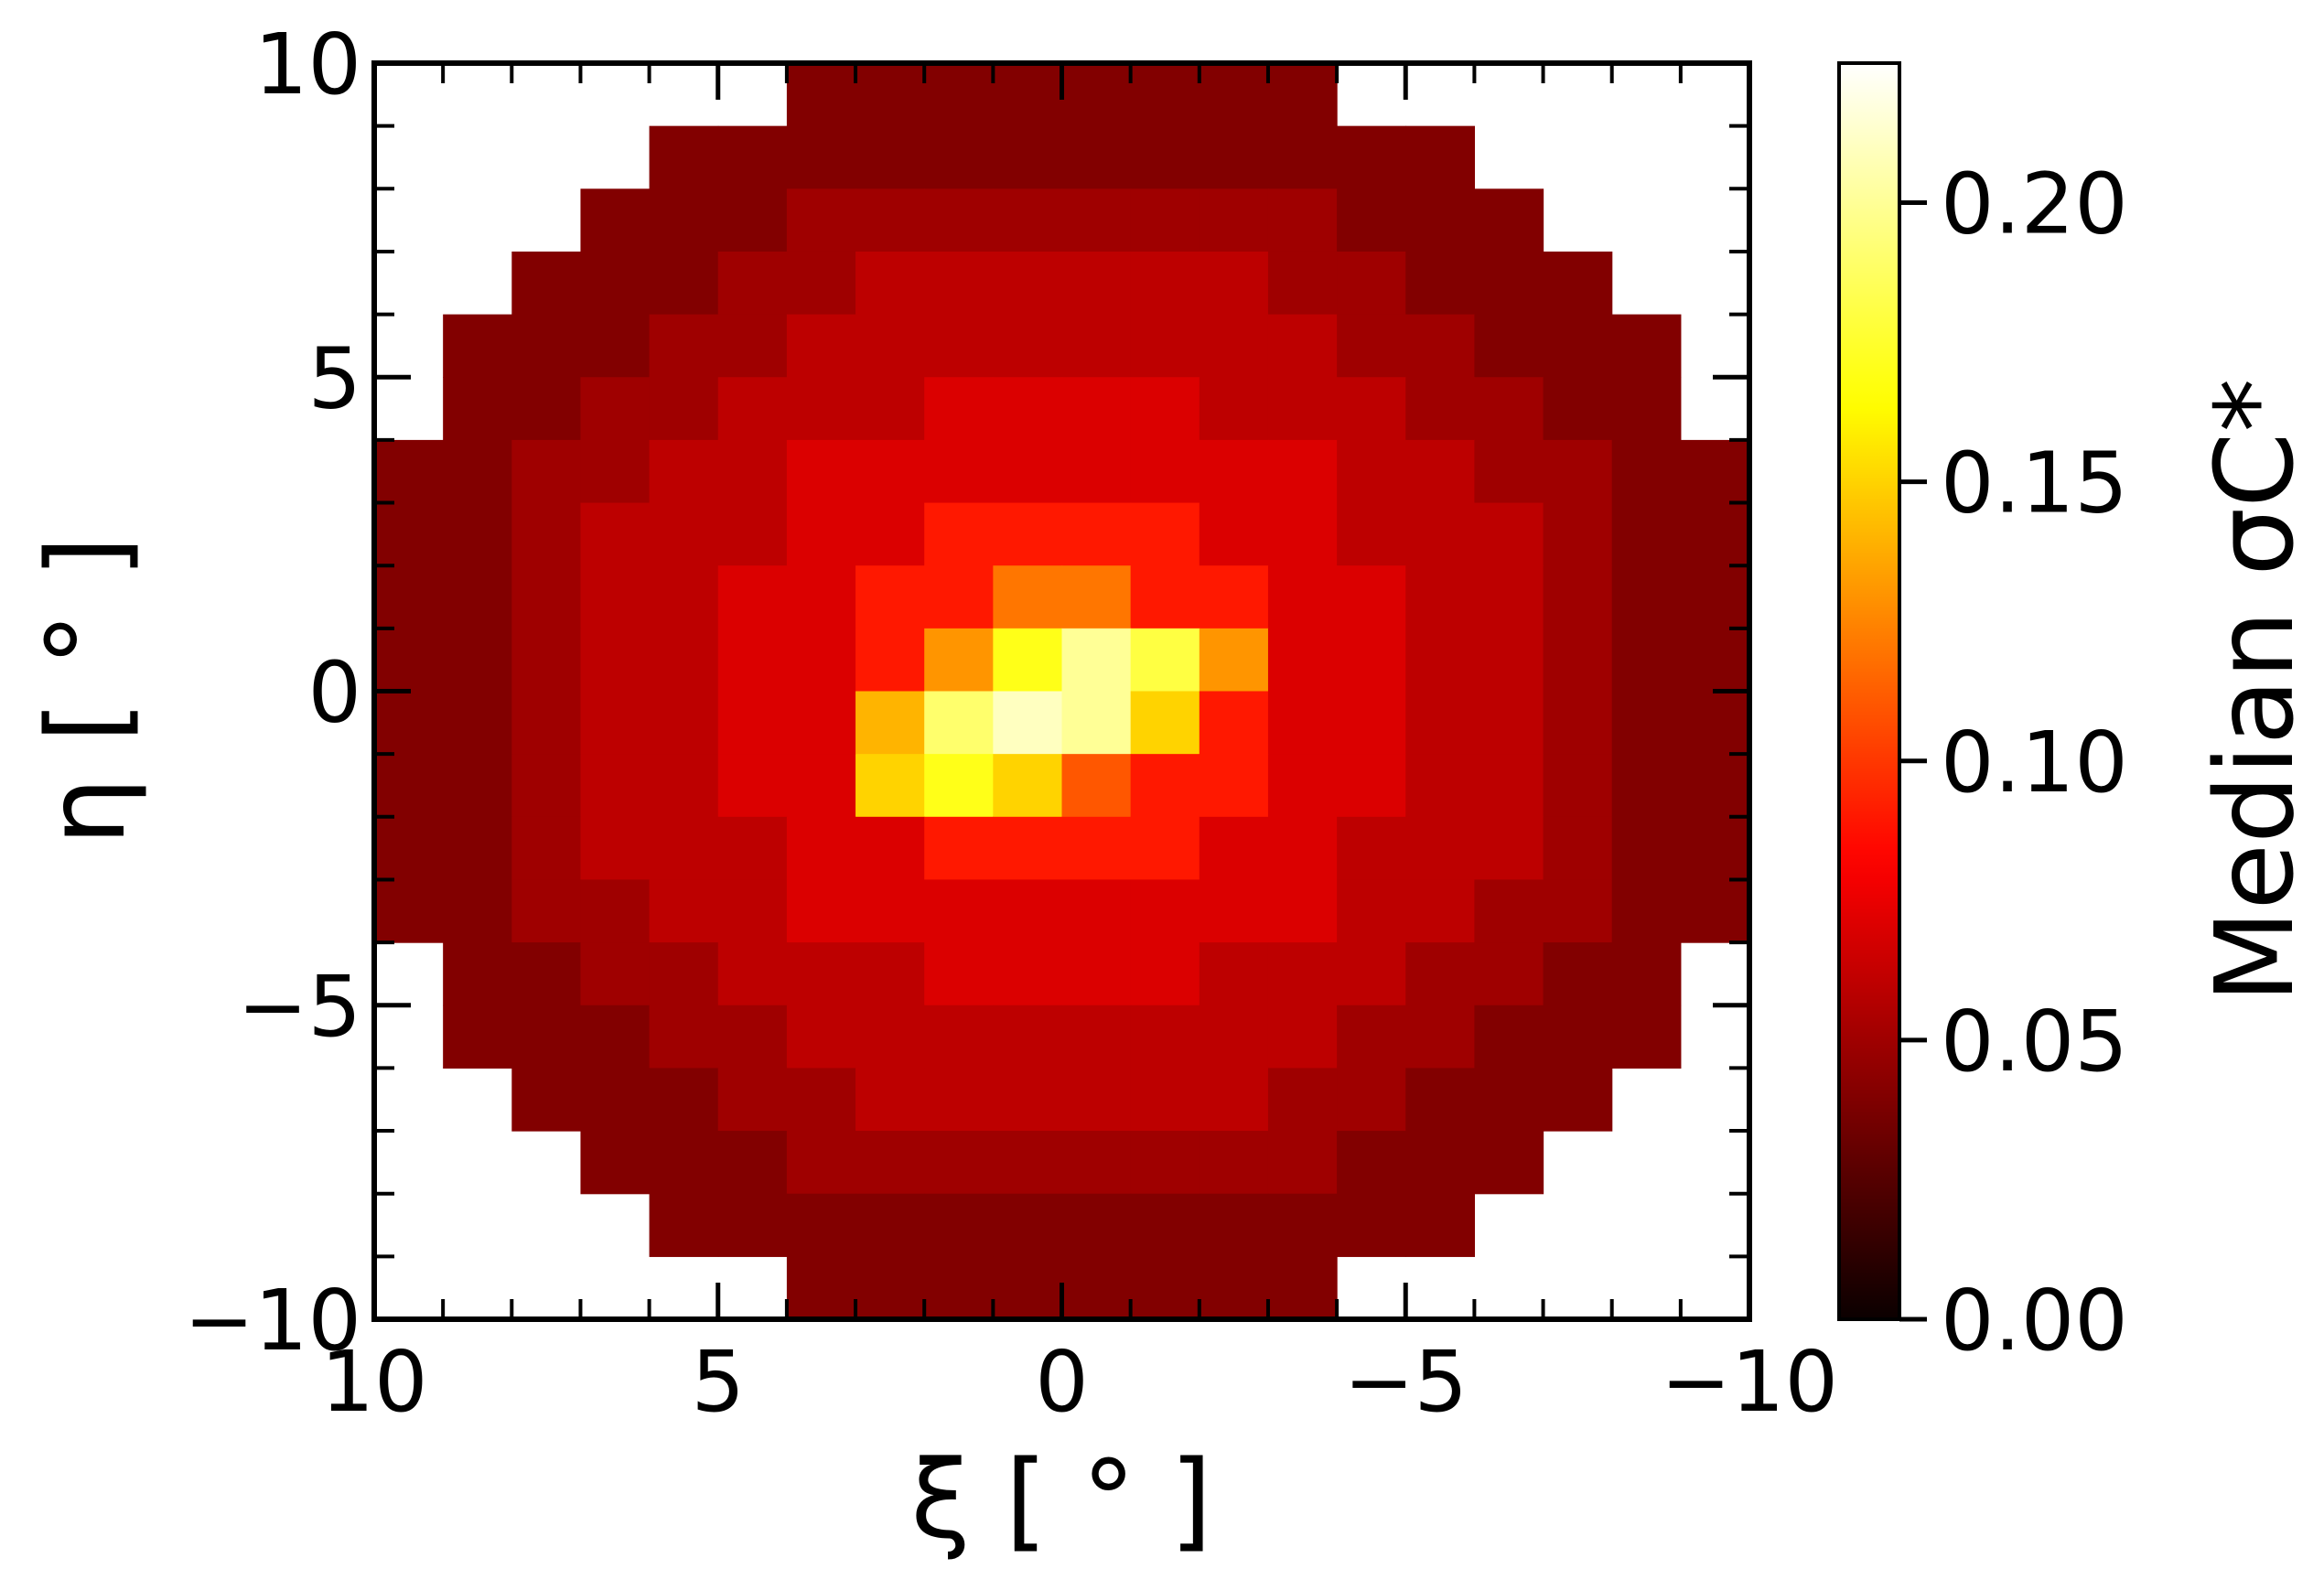 The width and height of the screenshot is (2324, 1569). What do you see at coordinates (2034, 204) in the screenshot?
I see `colorbar-tick-label: 0.20` at bounding box center [2034, 204].